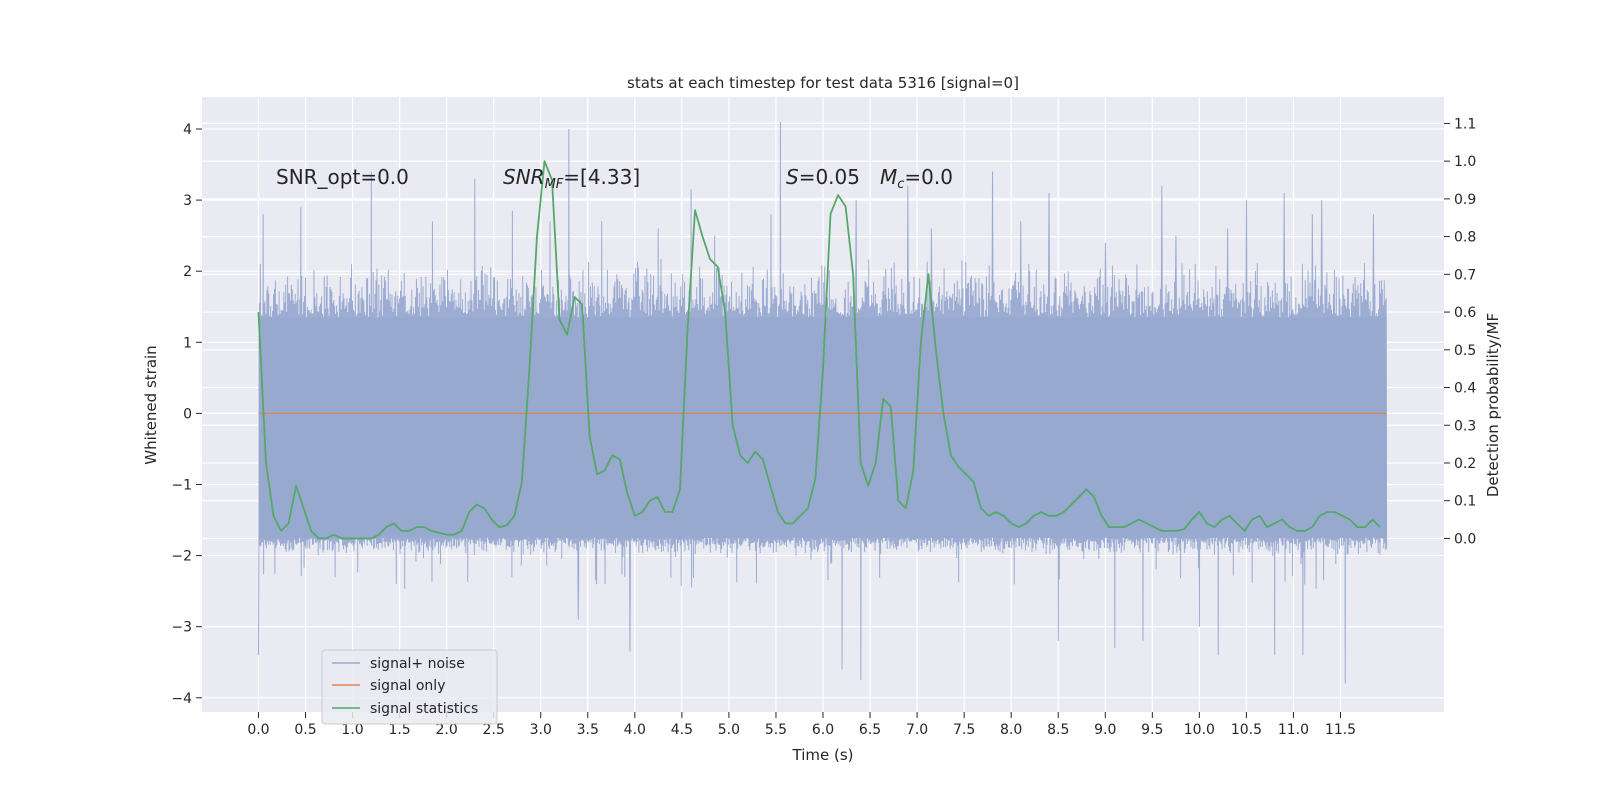  What do you see at coordinates (1465, 464) in the screenshot?
I see `y2-tick-label: 0.2` at bounding box center [1465, 464].